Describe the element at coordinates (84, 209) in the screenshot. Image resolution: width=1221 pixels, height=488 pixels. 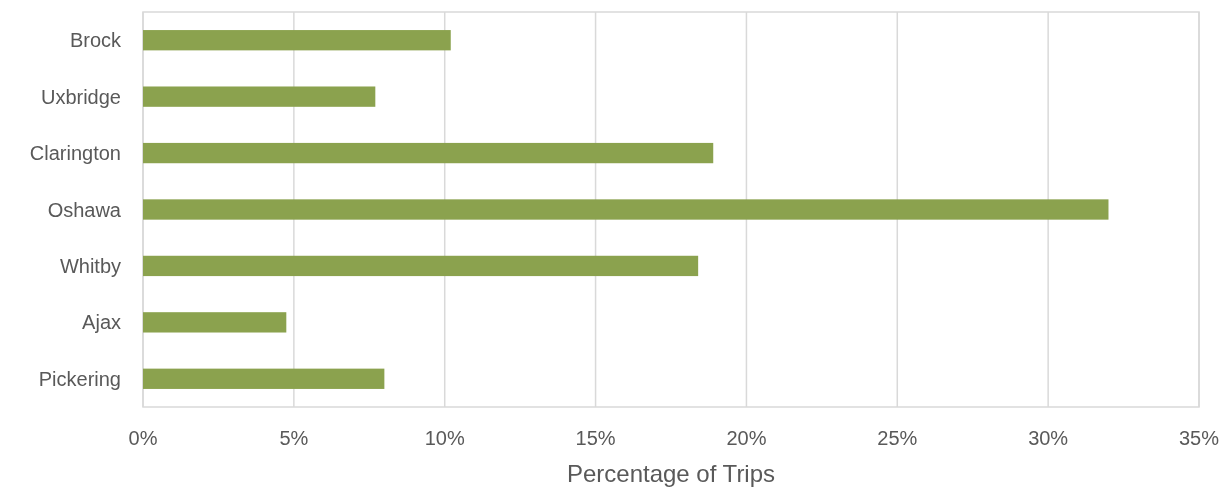
I see `y-tick-label: Oshawa` at that location.